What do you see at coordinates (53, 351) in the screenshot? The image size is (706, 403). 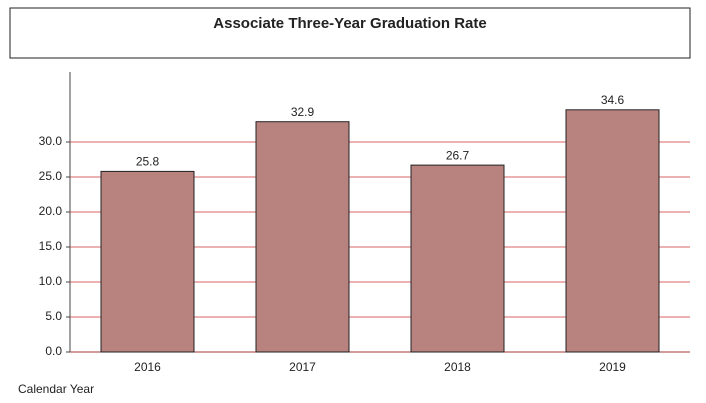 I see `y-tick-label: 0.0` at bounding box center [53, 351].